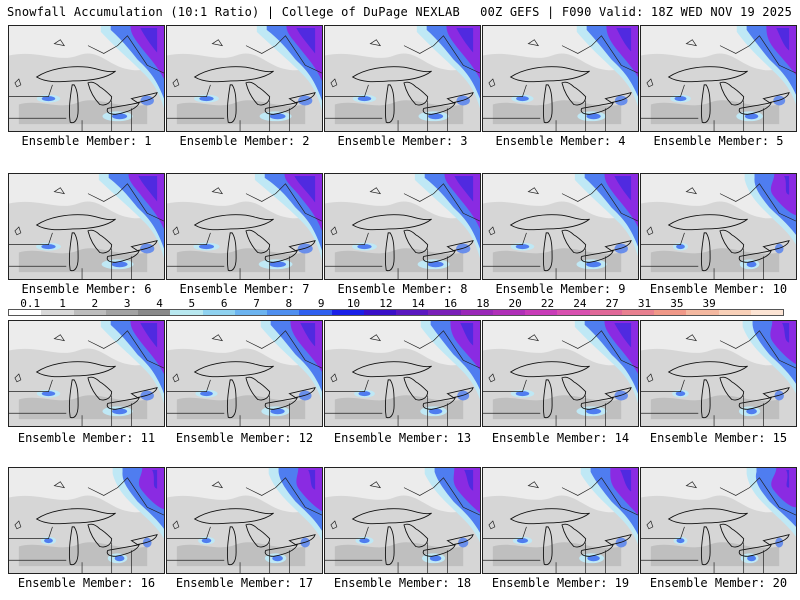 The image size is (800, 600). Describe the element at coordinates (402, 583) in the screenshot. I see `ensemble-member-label: Ensemble Member: 18` at that location.